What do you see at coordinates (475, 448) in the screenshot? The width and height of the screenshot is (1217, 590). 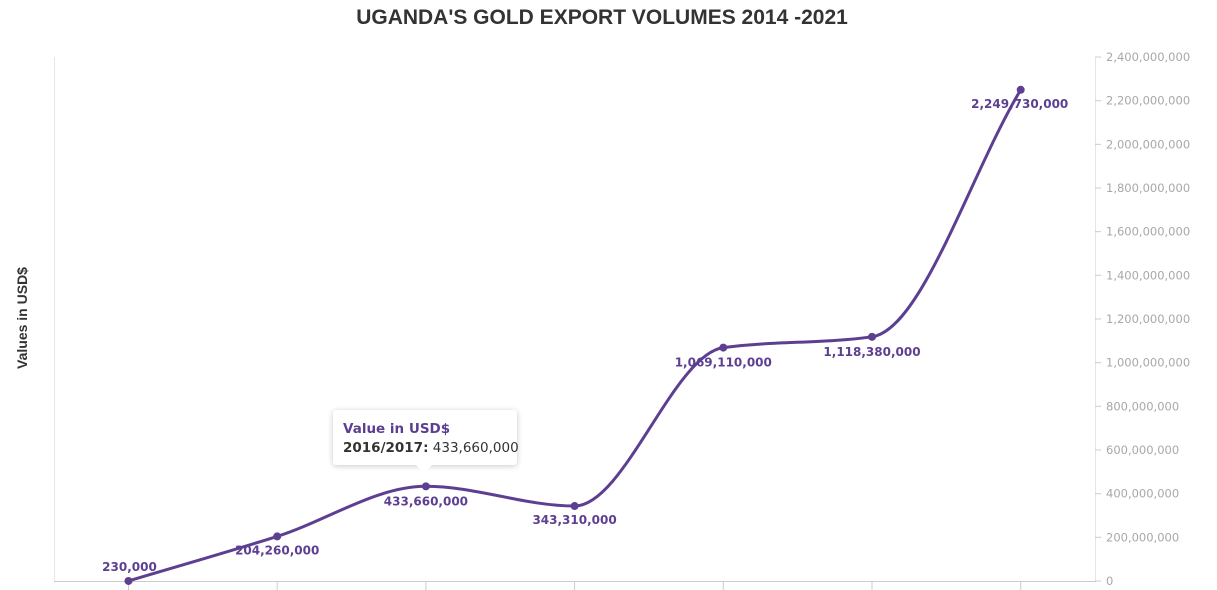 I see `tooltip-value: 433,660,000` at bounding box center [475, 448].